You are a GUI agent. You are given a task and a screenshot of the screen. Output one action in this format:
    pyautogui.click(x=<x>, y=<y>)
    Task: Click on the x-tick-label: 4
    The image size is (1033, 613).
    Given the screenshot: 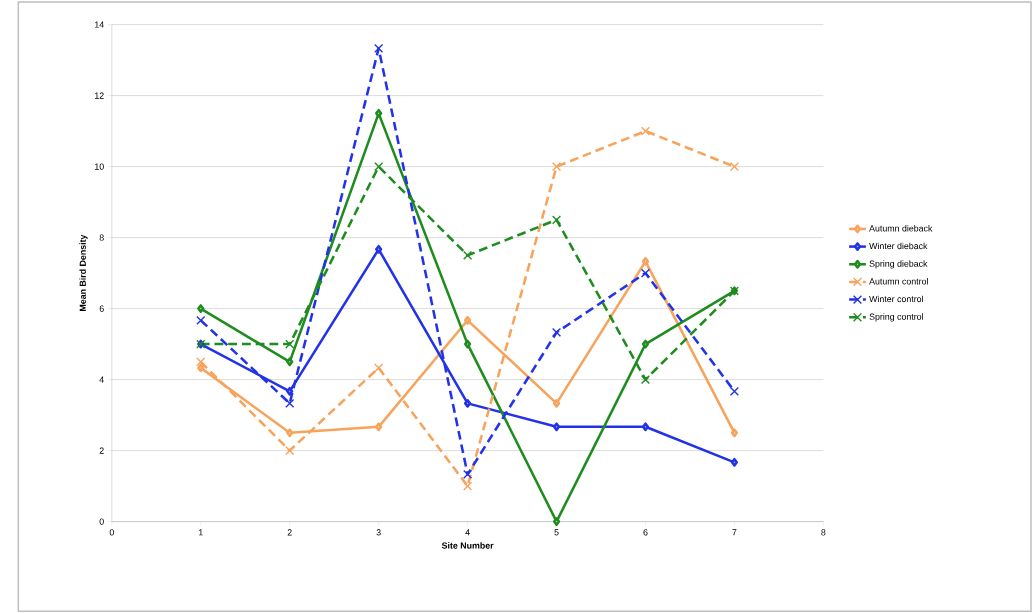 What is the action you would take?
    pyautogui.click(x=467, y=532)
    